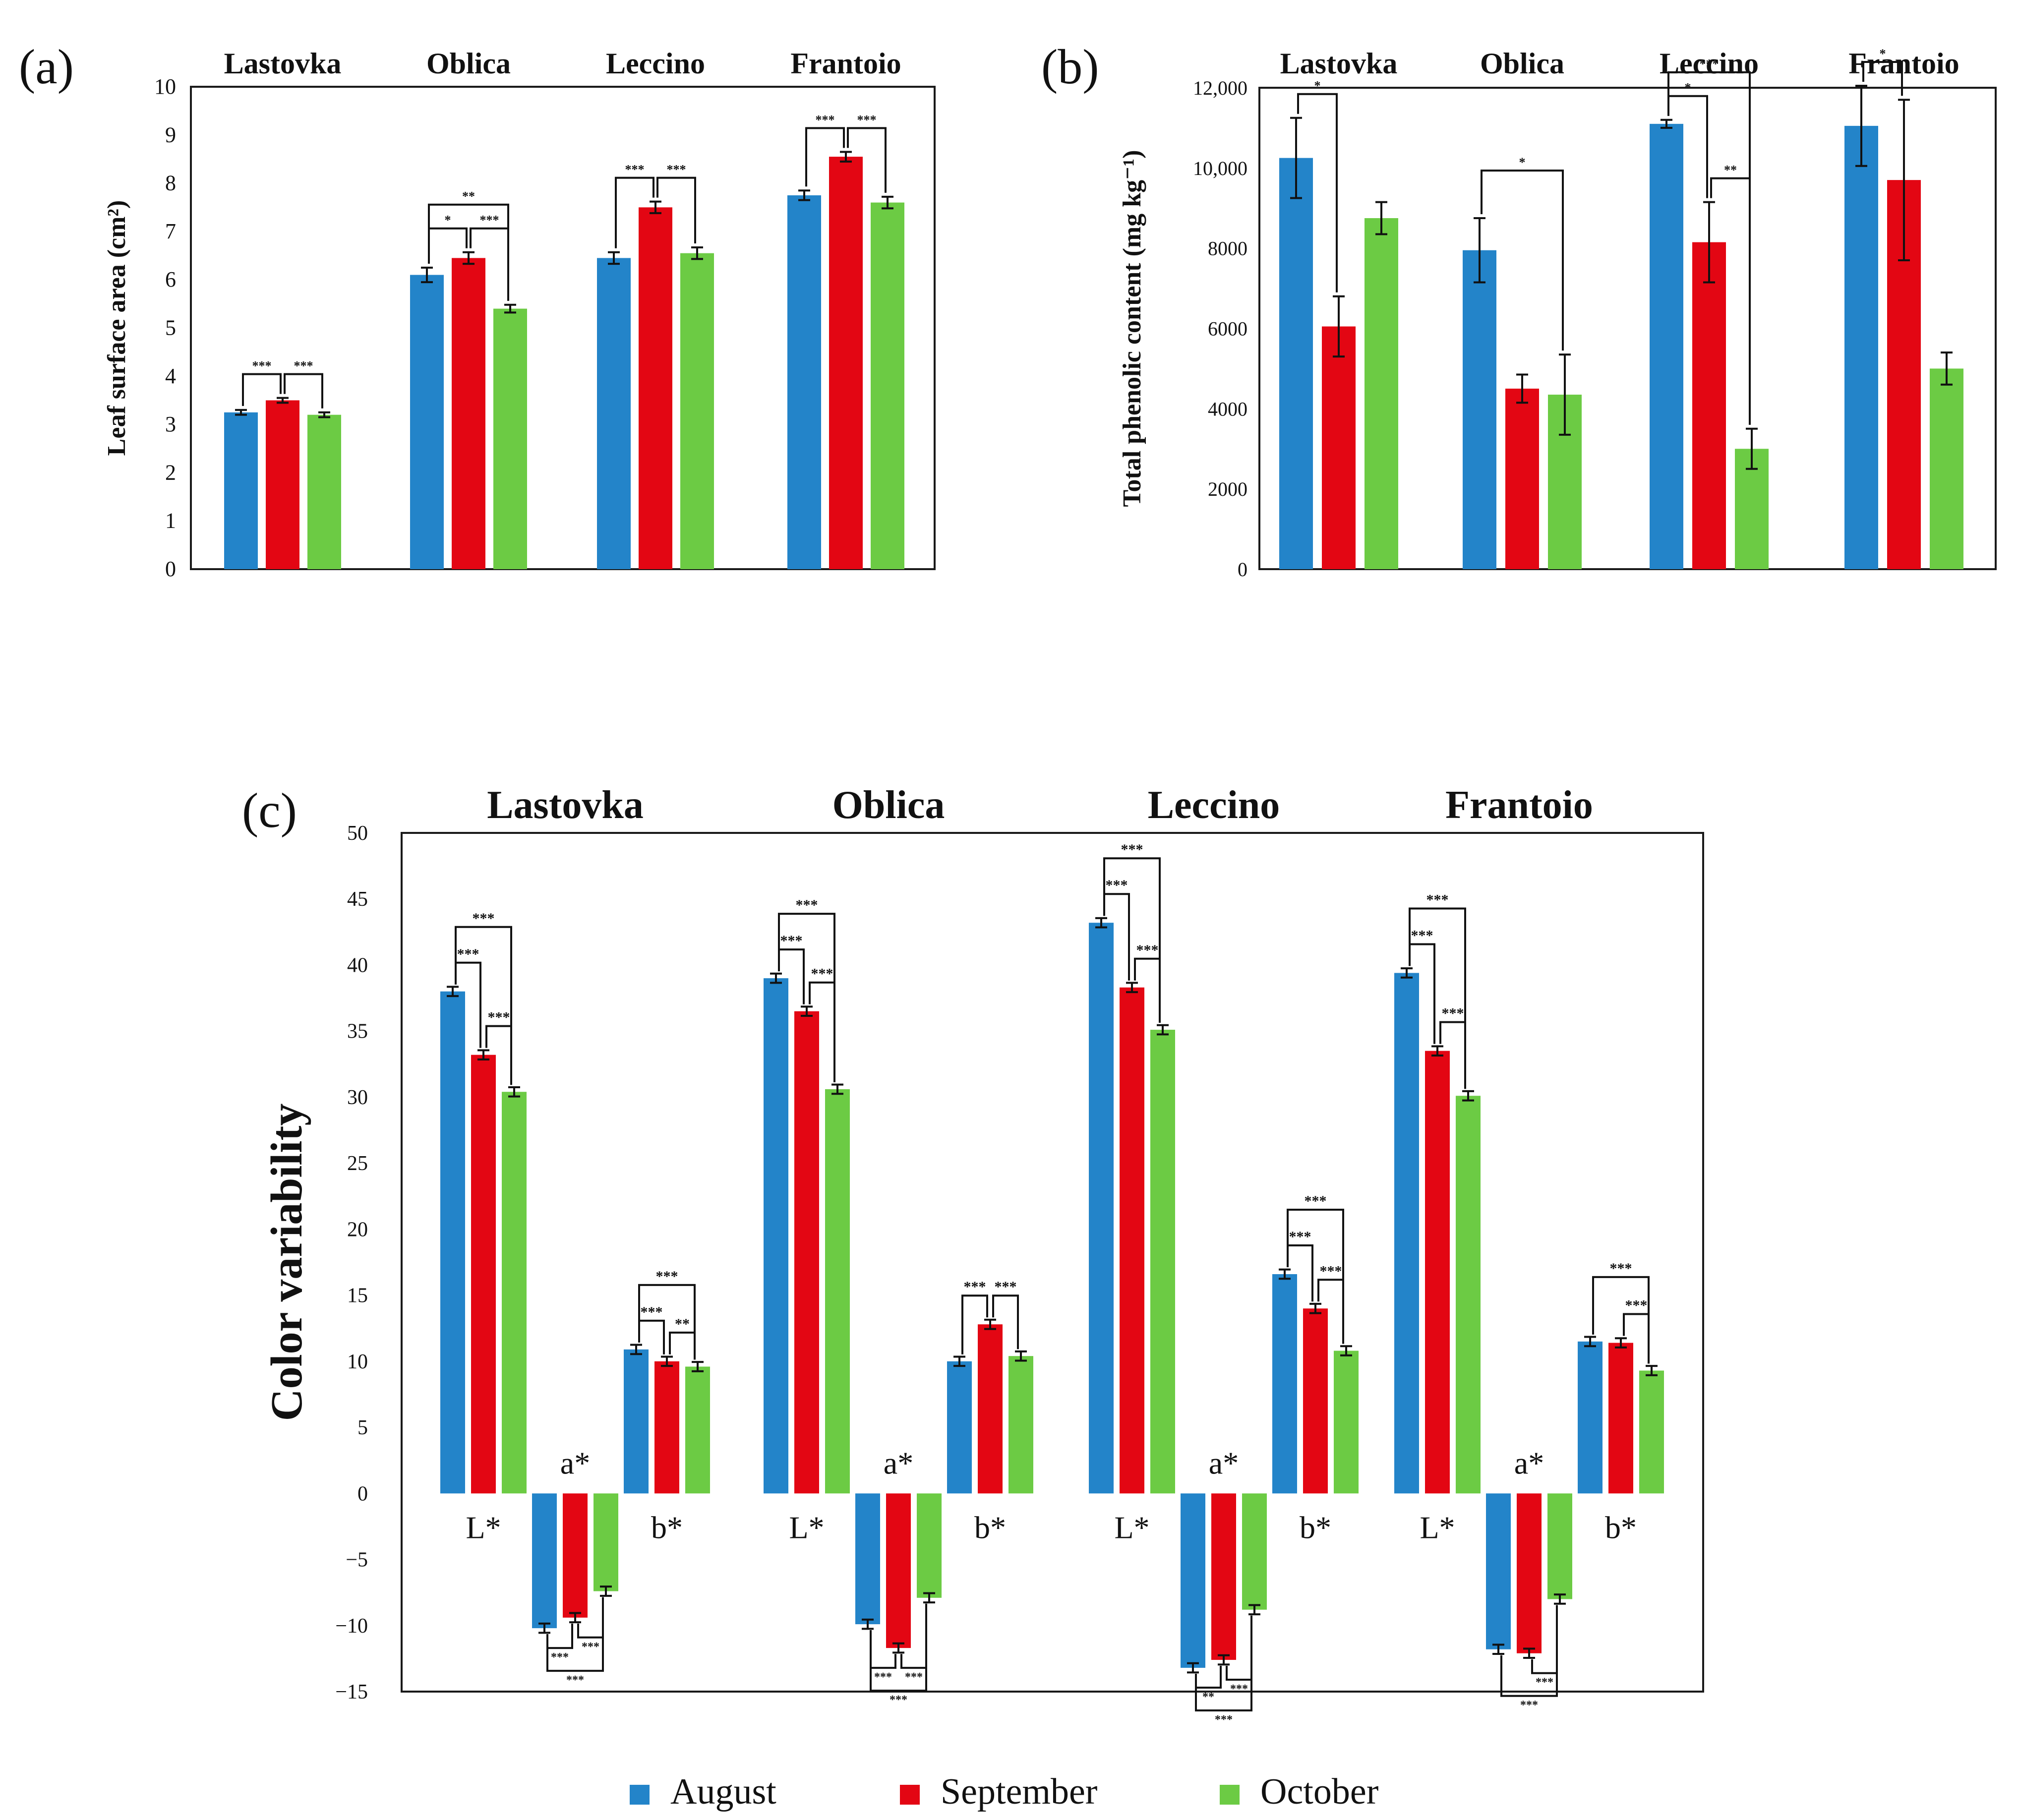  I want to click on significance-leccino-b-0-2-label: ***, so click(1316, 1201).